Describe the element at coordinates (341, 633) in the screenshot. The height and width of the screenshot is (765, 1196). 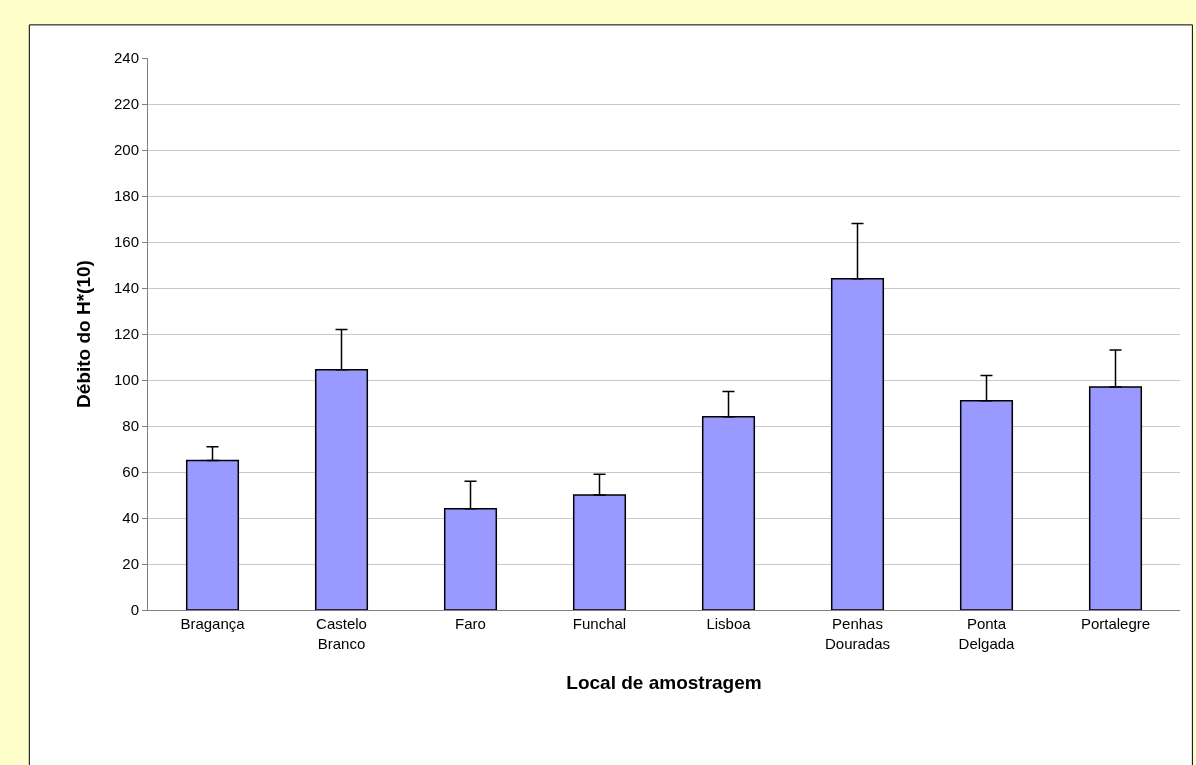
I see `x-tick-label: Castelo Branco` at that location.